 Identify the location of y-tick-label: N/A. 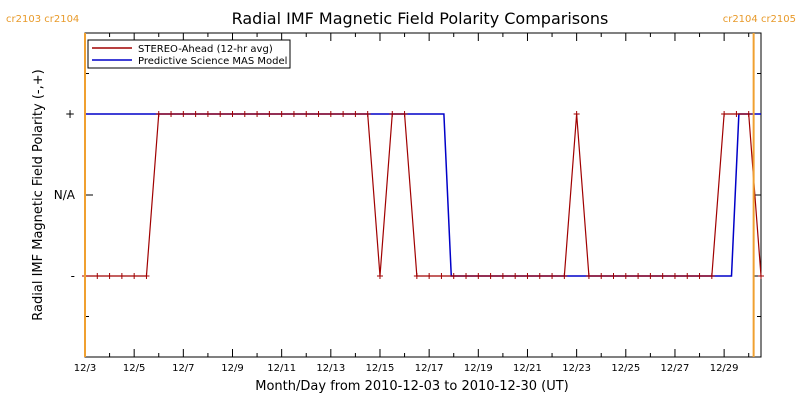
(65, 195).